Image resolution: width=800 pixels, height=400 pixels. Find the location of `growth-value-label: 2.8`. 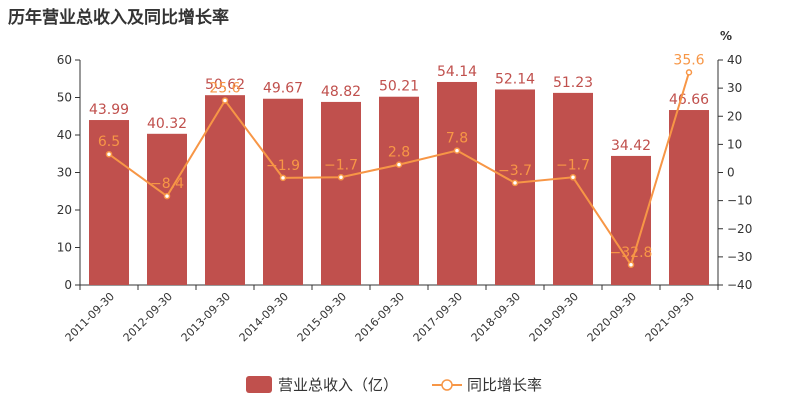

growth-value-label: 2.8 is located at coordinates (399, 153).